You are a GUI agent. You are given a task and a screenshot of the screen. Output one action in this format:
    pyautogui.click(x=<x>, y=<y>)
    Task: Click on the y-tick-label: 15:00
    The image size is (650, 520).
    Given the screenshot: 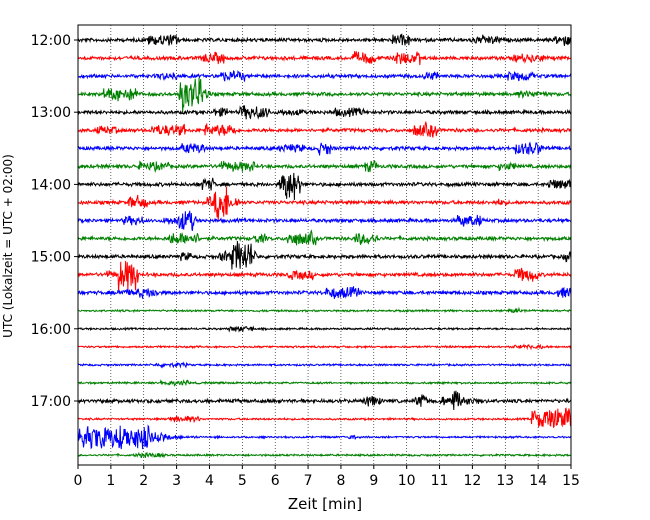 What is the action you would take?
    pyautogui.click(x=51, y=258)
    